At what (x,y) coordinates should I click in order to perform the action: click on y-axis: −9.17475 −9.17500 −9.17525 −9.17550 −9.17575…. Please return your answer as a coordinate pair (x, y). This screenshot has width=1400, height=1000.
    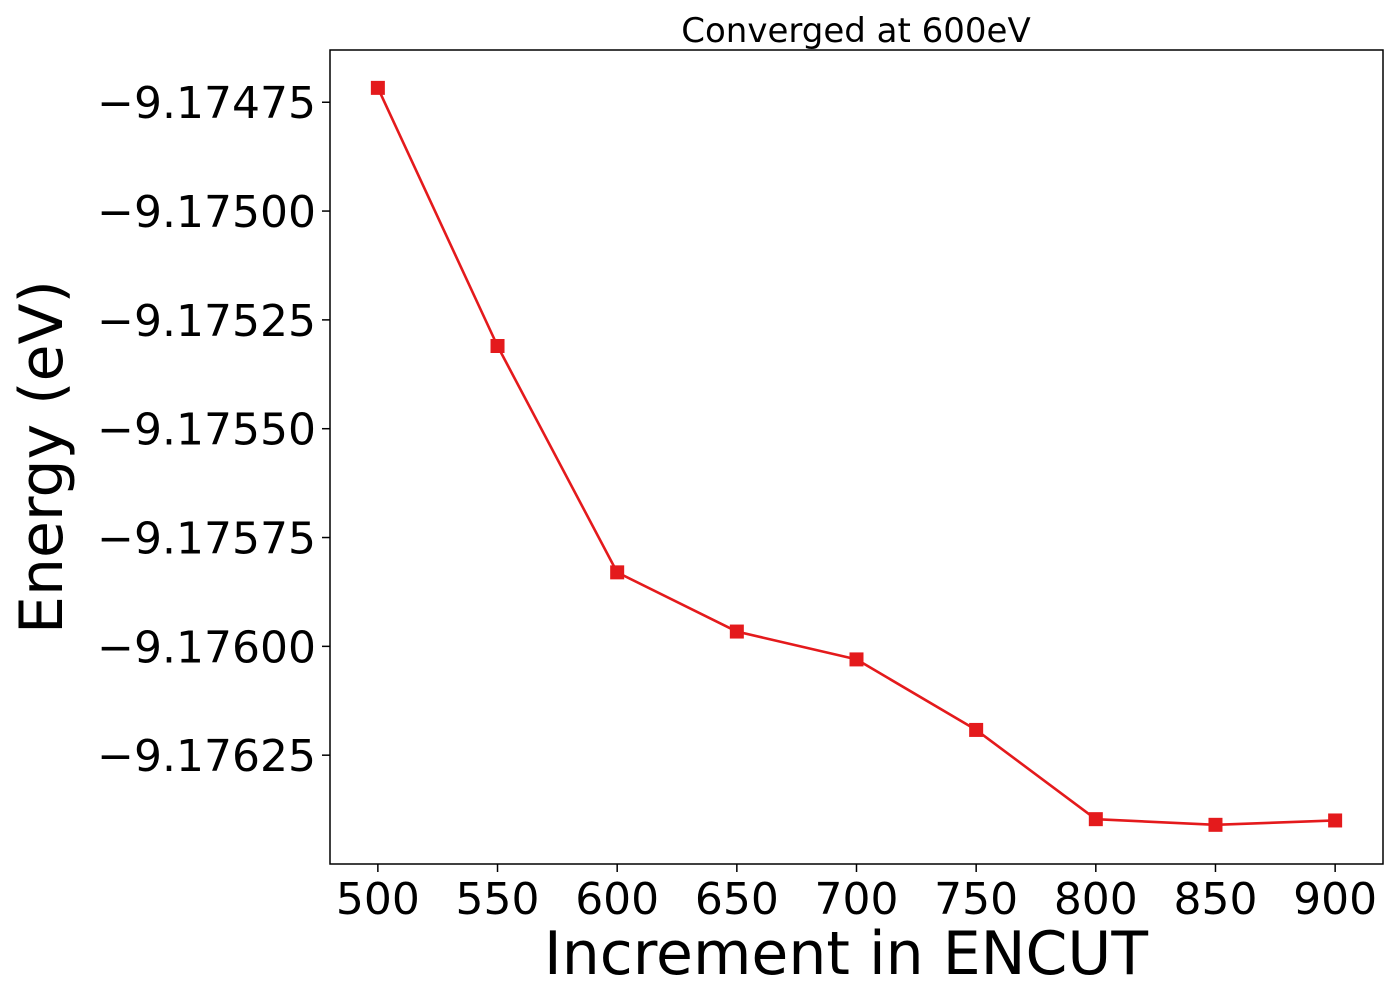
    Looking at the image, I should click on (213, 430).